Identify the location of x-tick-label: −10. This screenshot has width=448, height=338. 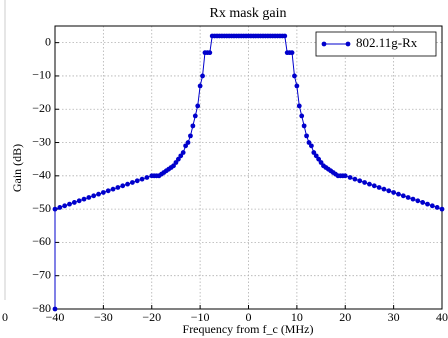
(200, 317).